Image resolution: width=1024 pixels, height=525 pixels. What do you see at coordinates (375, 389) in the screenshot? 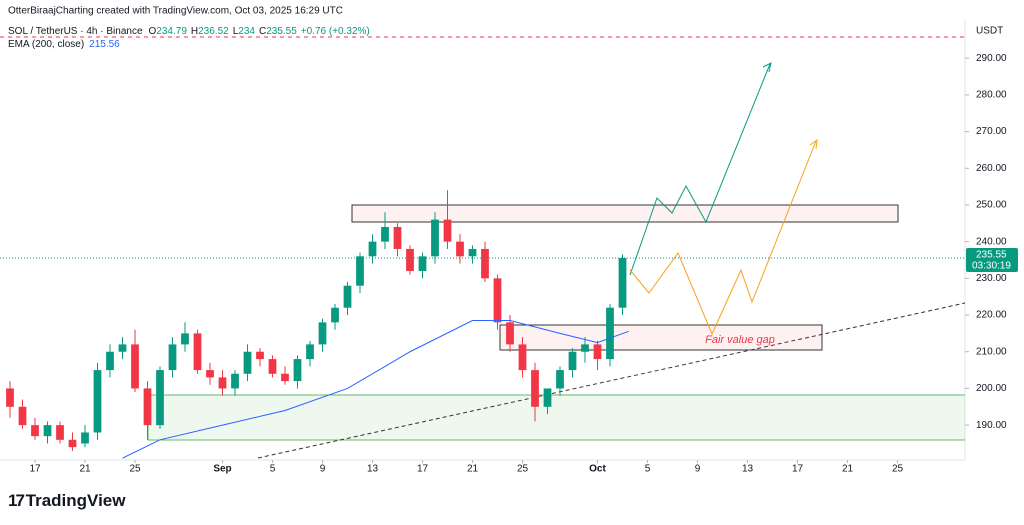
I see `ema-line` at bounding box center [375, 389].